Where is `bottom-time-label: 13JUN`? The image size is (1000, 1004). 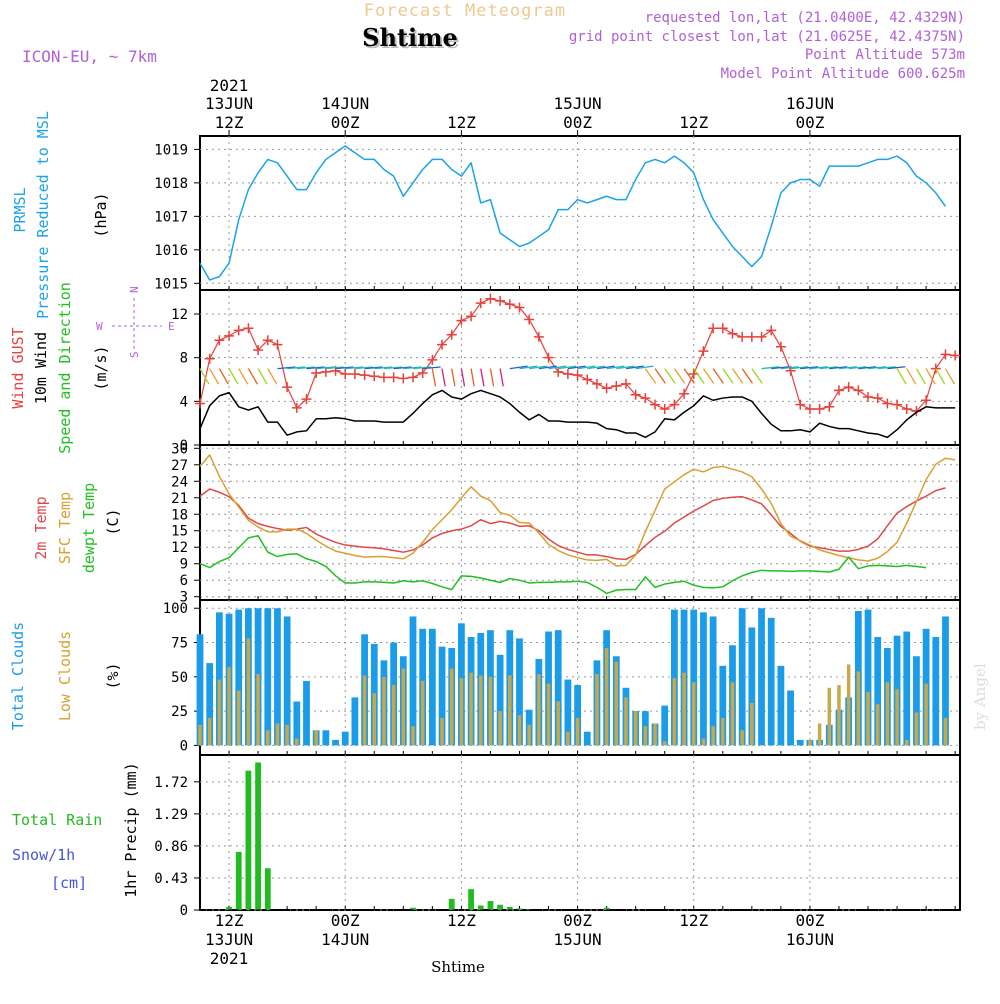
bottom-time-label: 13JUN is located at coordinates (229, 939).